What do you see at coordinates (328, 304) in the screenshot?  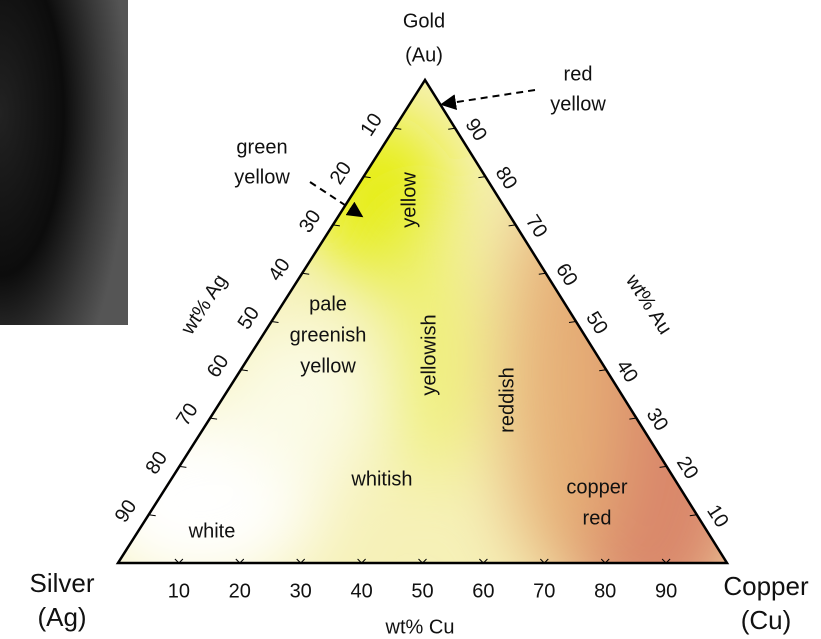 I see `region-label: pale` at bounding box center [328, 304].